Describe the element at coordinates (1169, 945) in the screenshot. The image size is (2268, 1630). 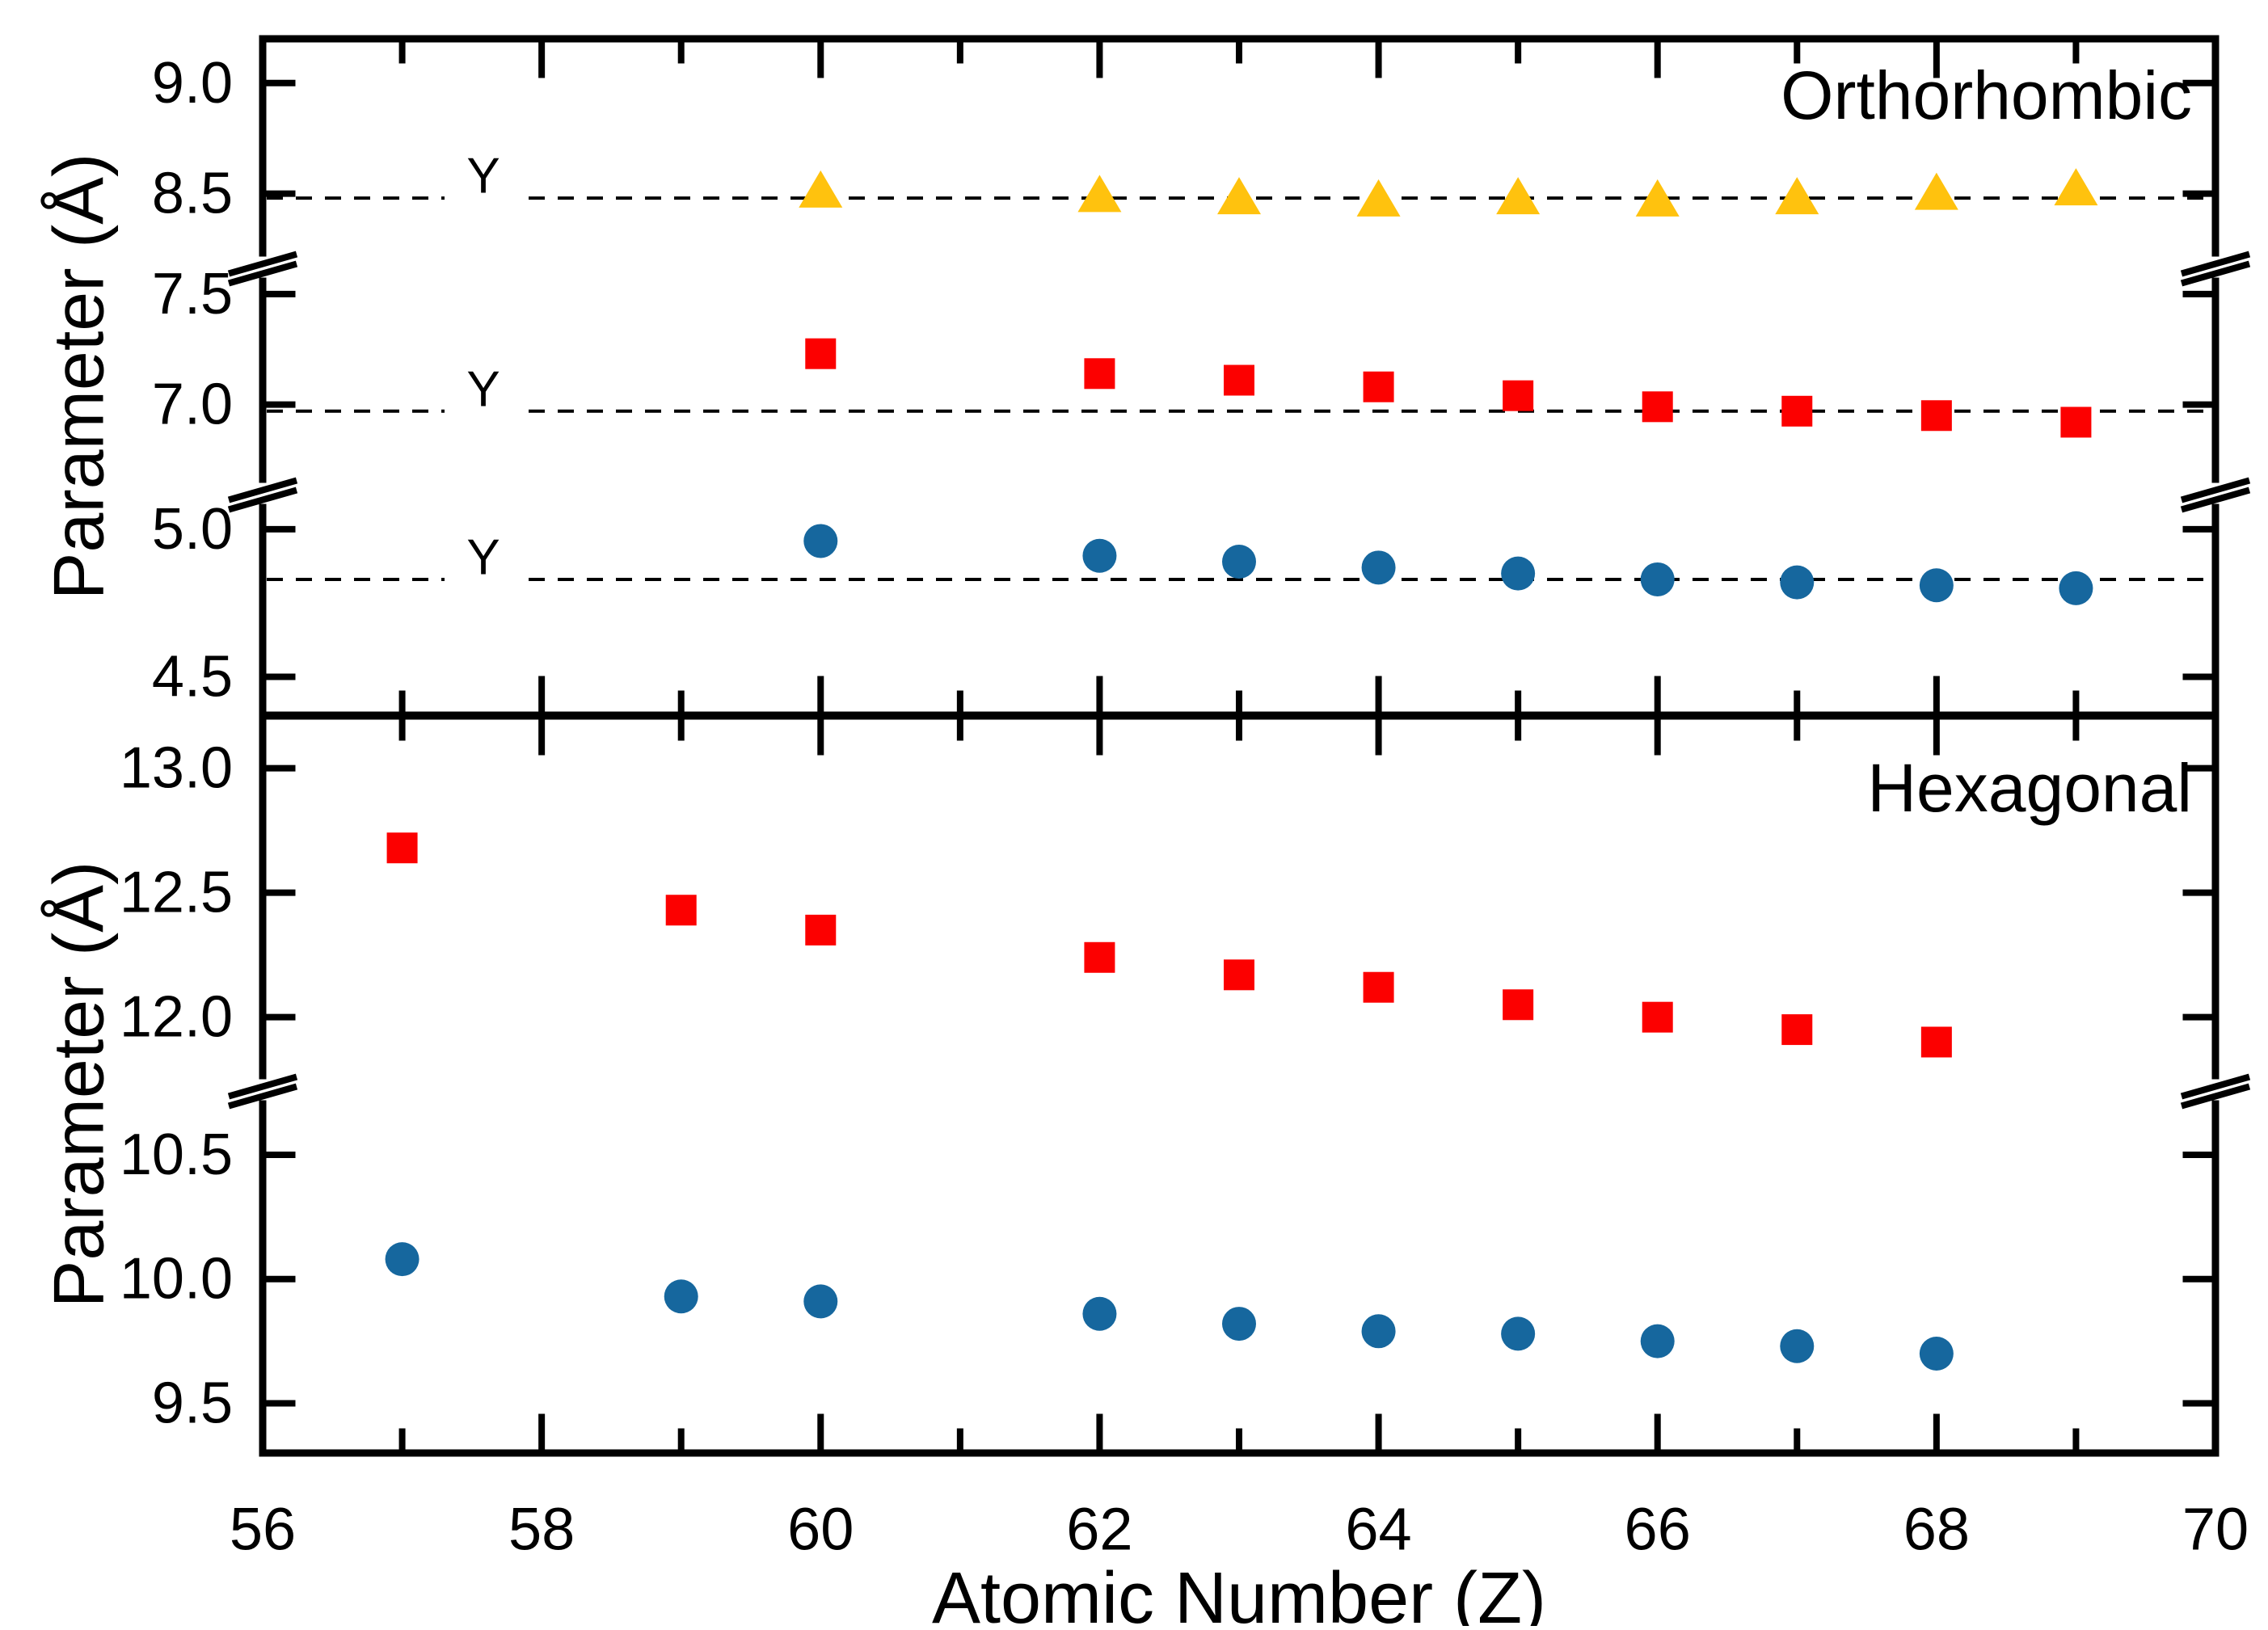
I see `series-c-parameter-square` at that location.